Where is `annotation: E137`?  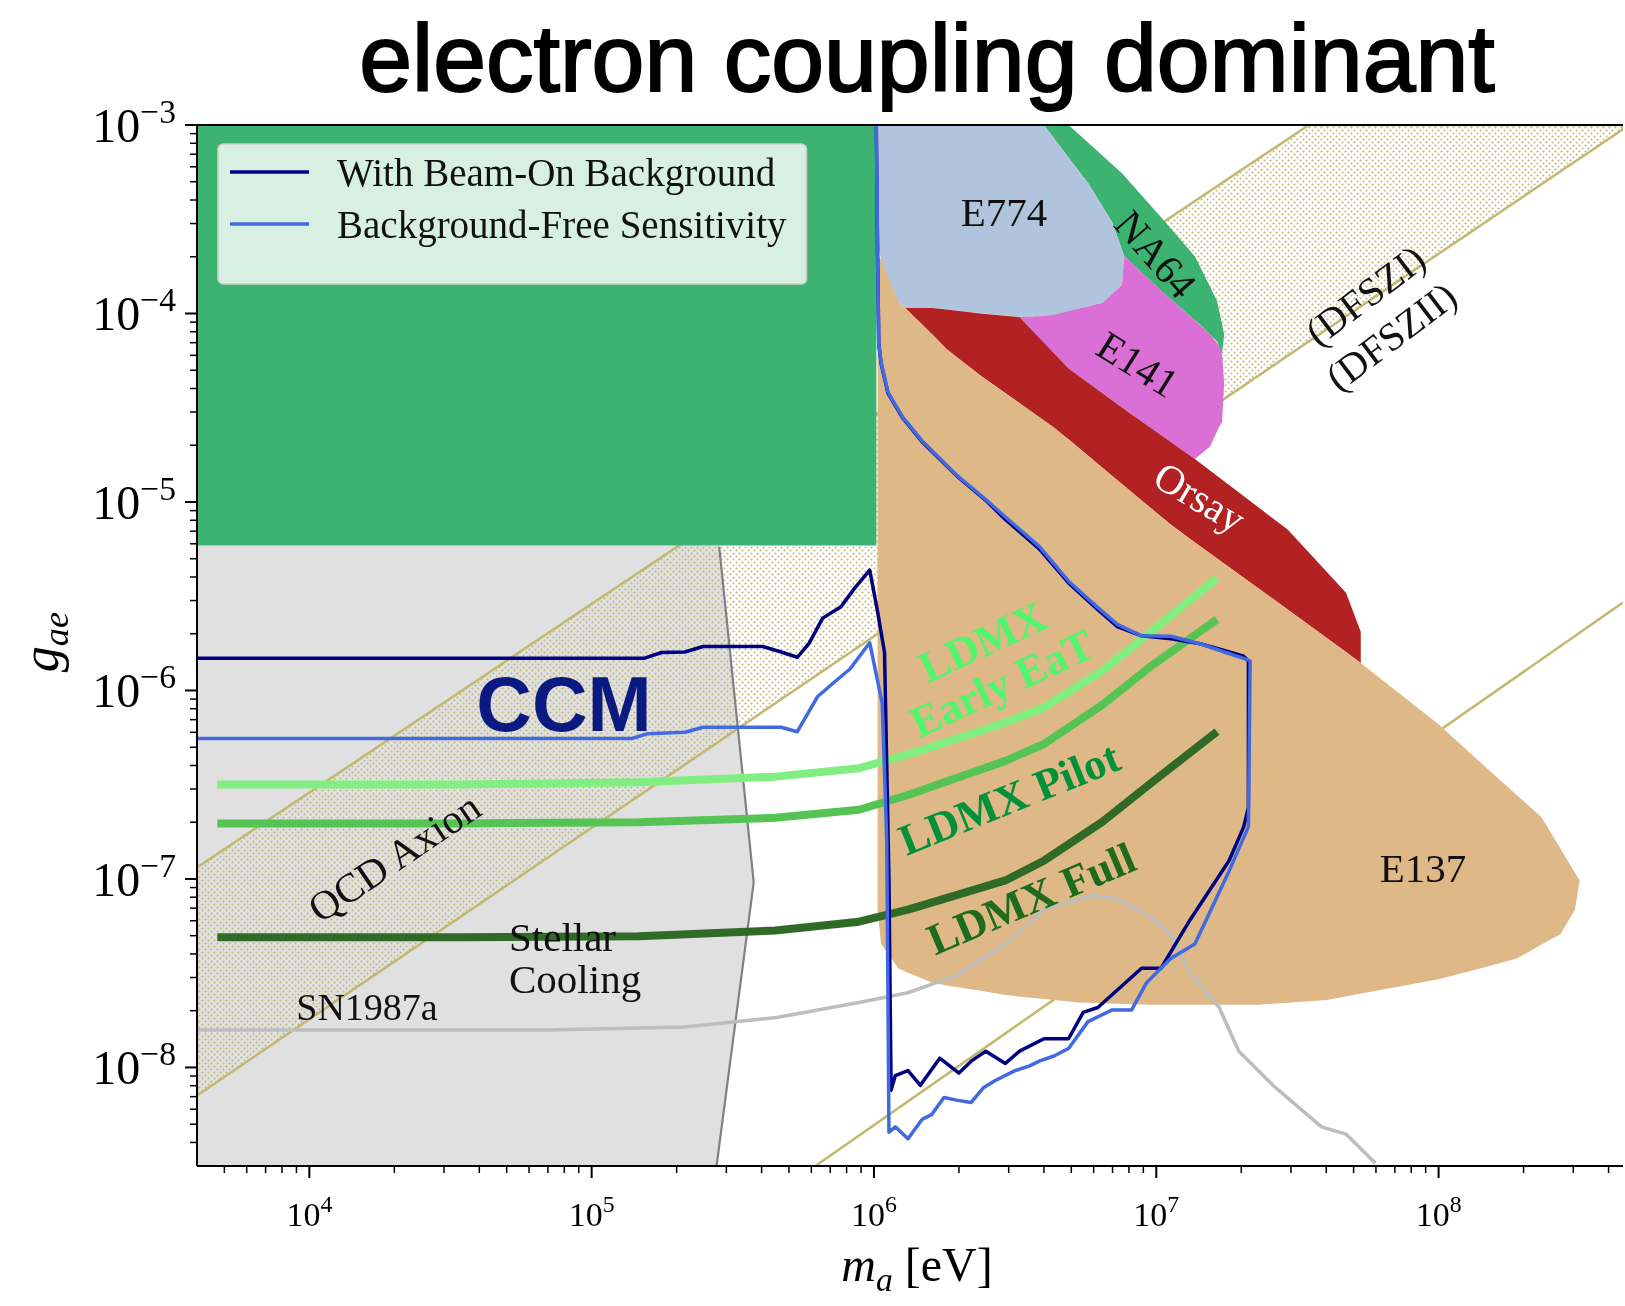
annotation: E137 is located at coordinates (1423, 868).